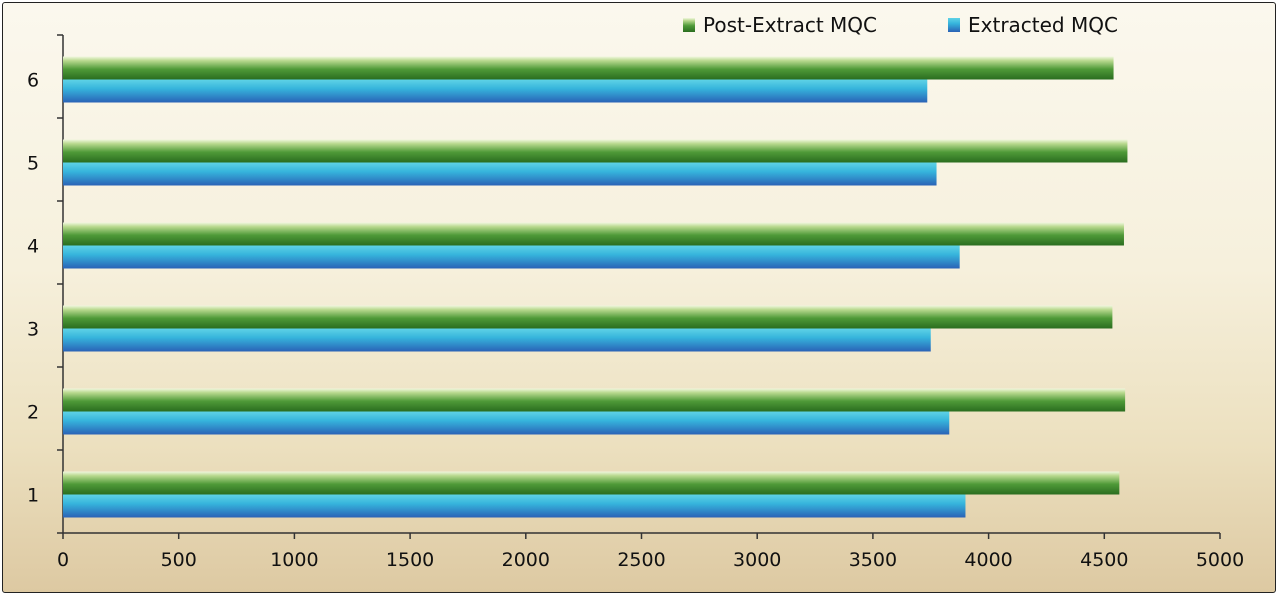 The image size is (1280, 597). What do you see at coordinates (33, 330) in the screenshot?
I see `y-tick-label: 3` at bounding box center [33, 330].